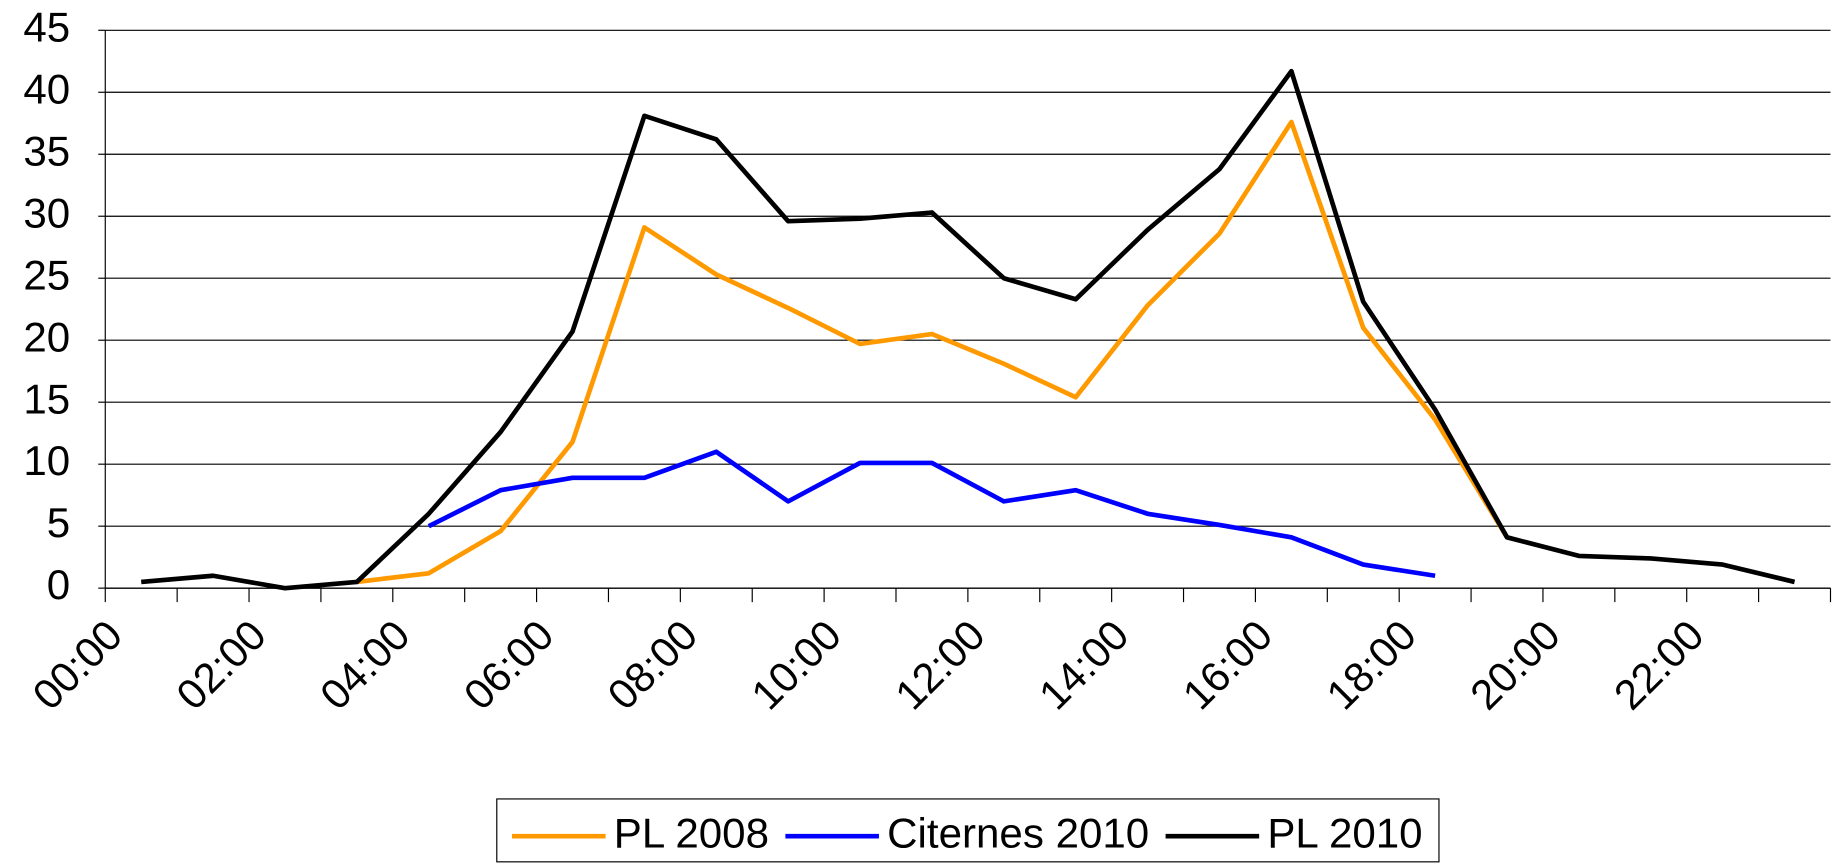 Image resolution: width=1834 pixels, height=863 pixels. What do you see at coordinates (46, 274) in the screenshot?
I see `y-tick-label: 25` at bounding box center [46, 274].